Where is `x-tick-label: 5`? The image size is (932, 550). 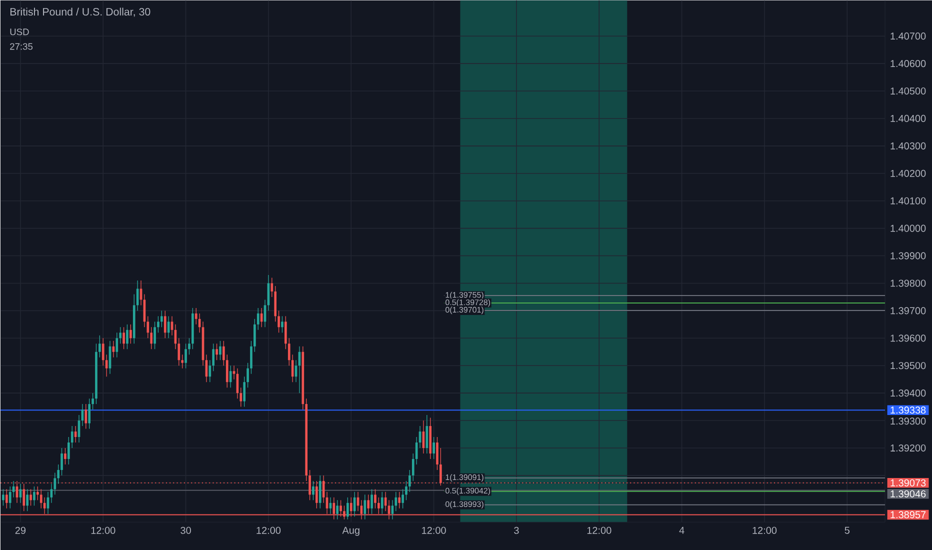
x-tick-label: 5 is located at coordinates (847, 530).